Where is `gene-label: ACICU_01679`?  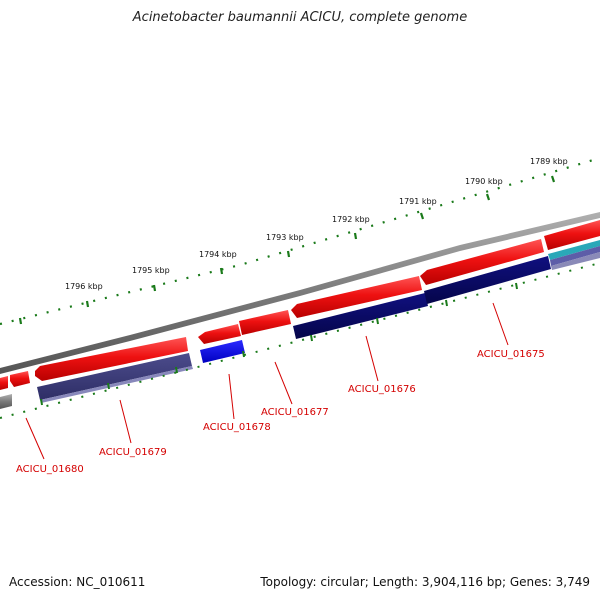
gene-label: ACICU_01679 is located at coordinates (133, 452).